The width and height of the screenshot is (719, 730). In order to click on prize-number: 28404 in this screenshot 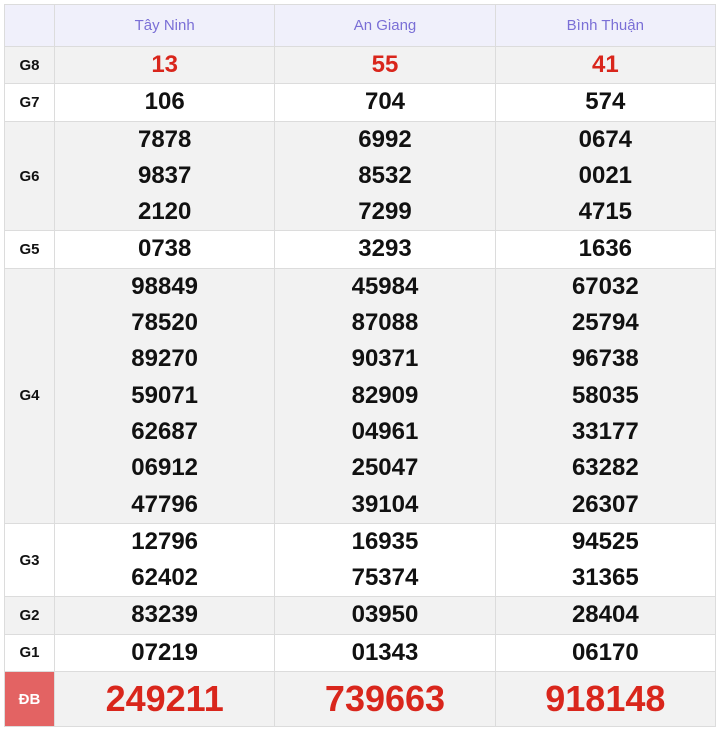, I will do `click(605, 615)`.